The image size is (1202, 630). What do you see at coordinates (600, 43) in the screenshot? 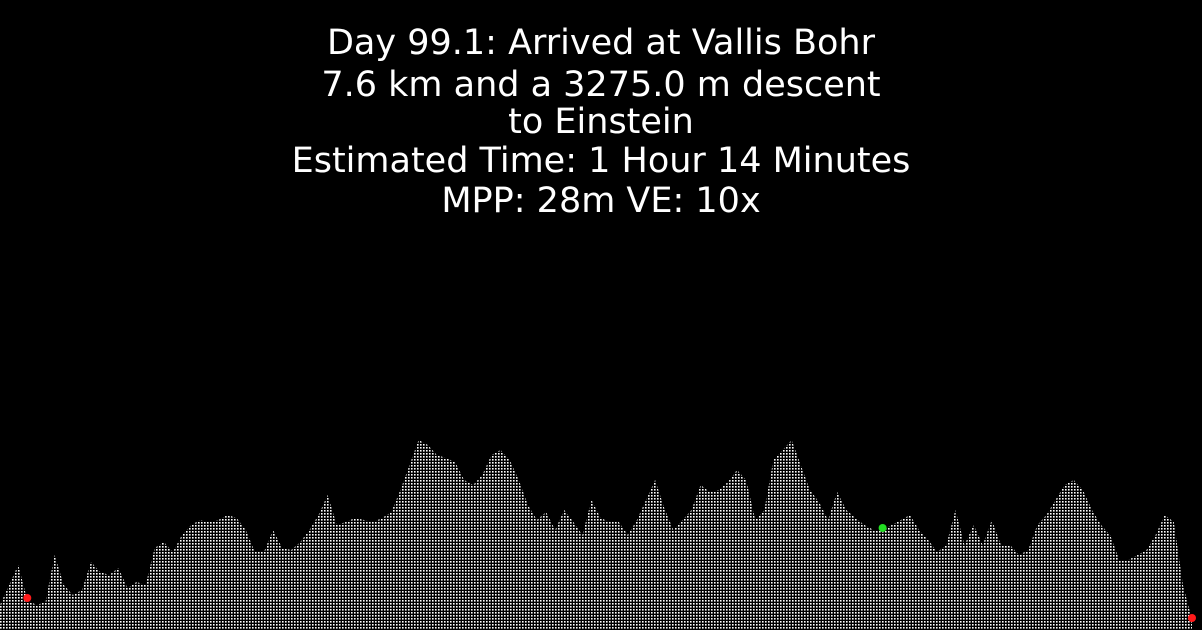
I see `day-title: Day 99.1: Arrived at Vallis Bohr` at bounding box center [600, 43].